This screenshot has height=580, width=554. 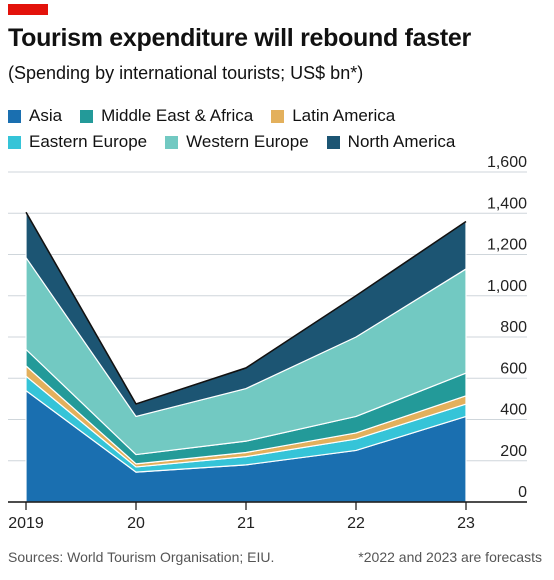 I want to click on legend-label-asia: Asia, so click(x=46, y=115).